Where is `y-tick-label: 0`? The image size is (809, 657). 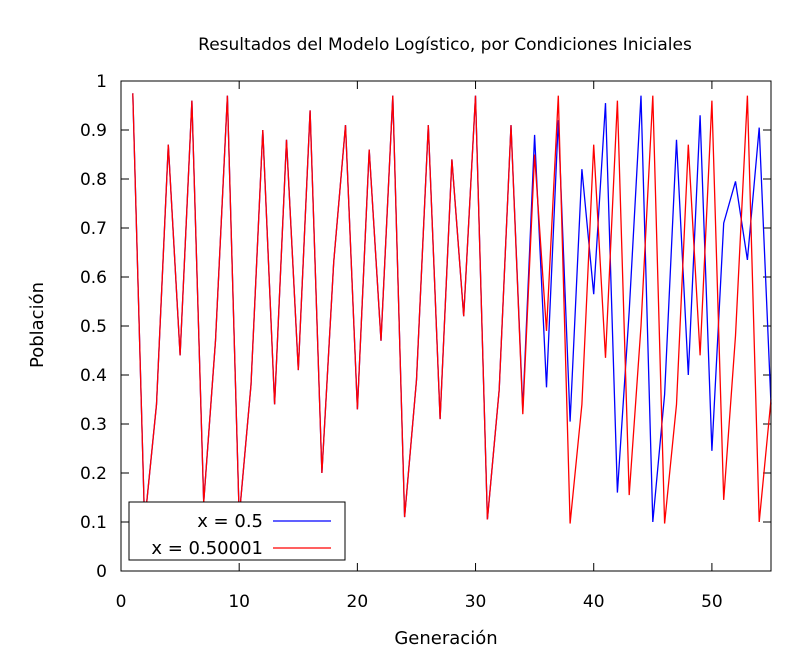 y-tick-label: 0 is located at coordinates (101, 572).